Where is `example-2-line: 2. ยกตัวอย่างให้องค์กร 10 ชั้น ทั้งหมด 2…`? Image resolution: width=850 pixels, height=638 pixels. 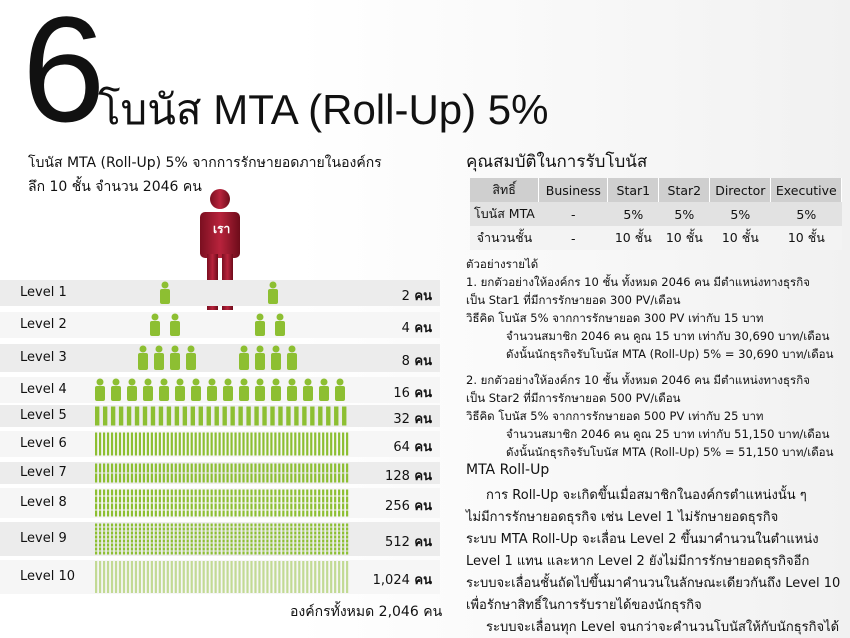 example-2-line: 2. ยกตัวอย่างให้องค์กร 10 ชั้น ทั้งหมด 2… is located at coordinates (638, 380).